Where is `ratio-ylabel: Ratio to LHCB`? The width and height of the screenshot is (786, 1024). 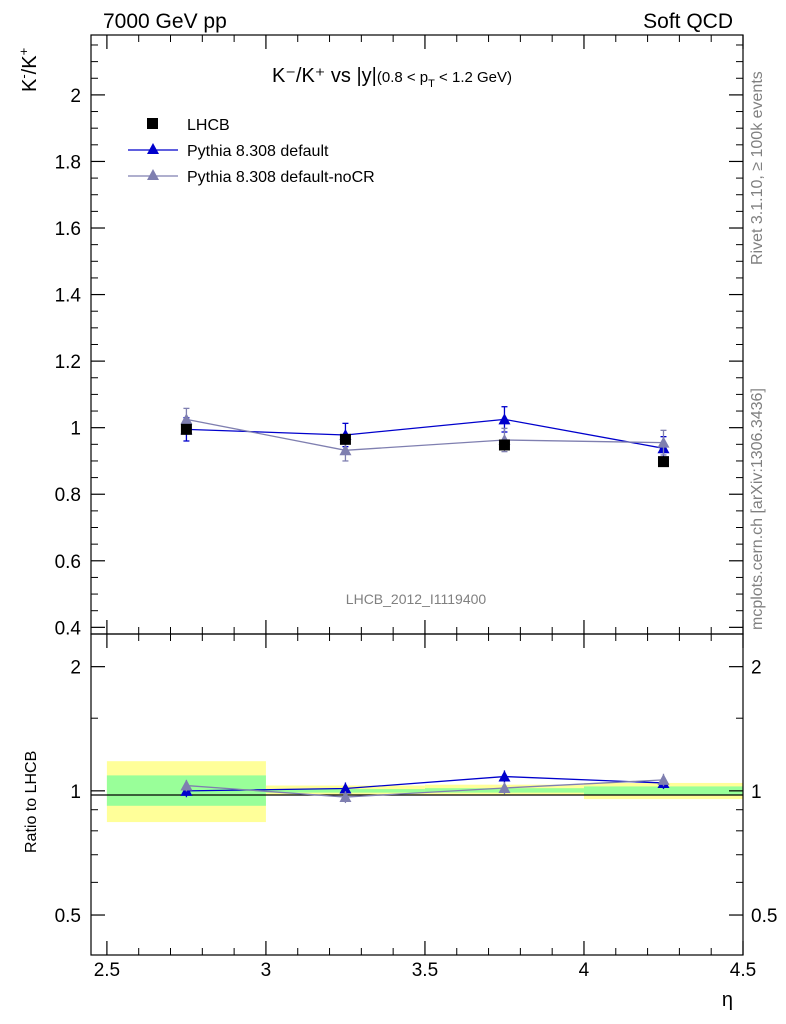
ratio-ylabel: Ratio to LHCB is located at coordinates (31, 802).